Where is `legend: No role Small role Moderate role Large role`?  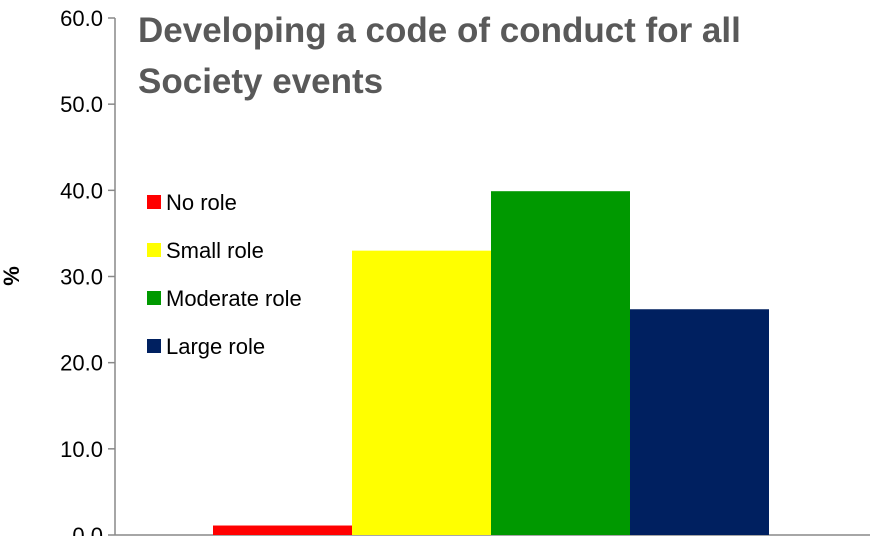
legend: No role Small role Moderate role Large role is located at coordinates (224, 274).